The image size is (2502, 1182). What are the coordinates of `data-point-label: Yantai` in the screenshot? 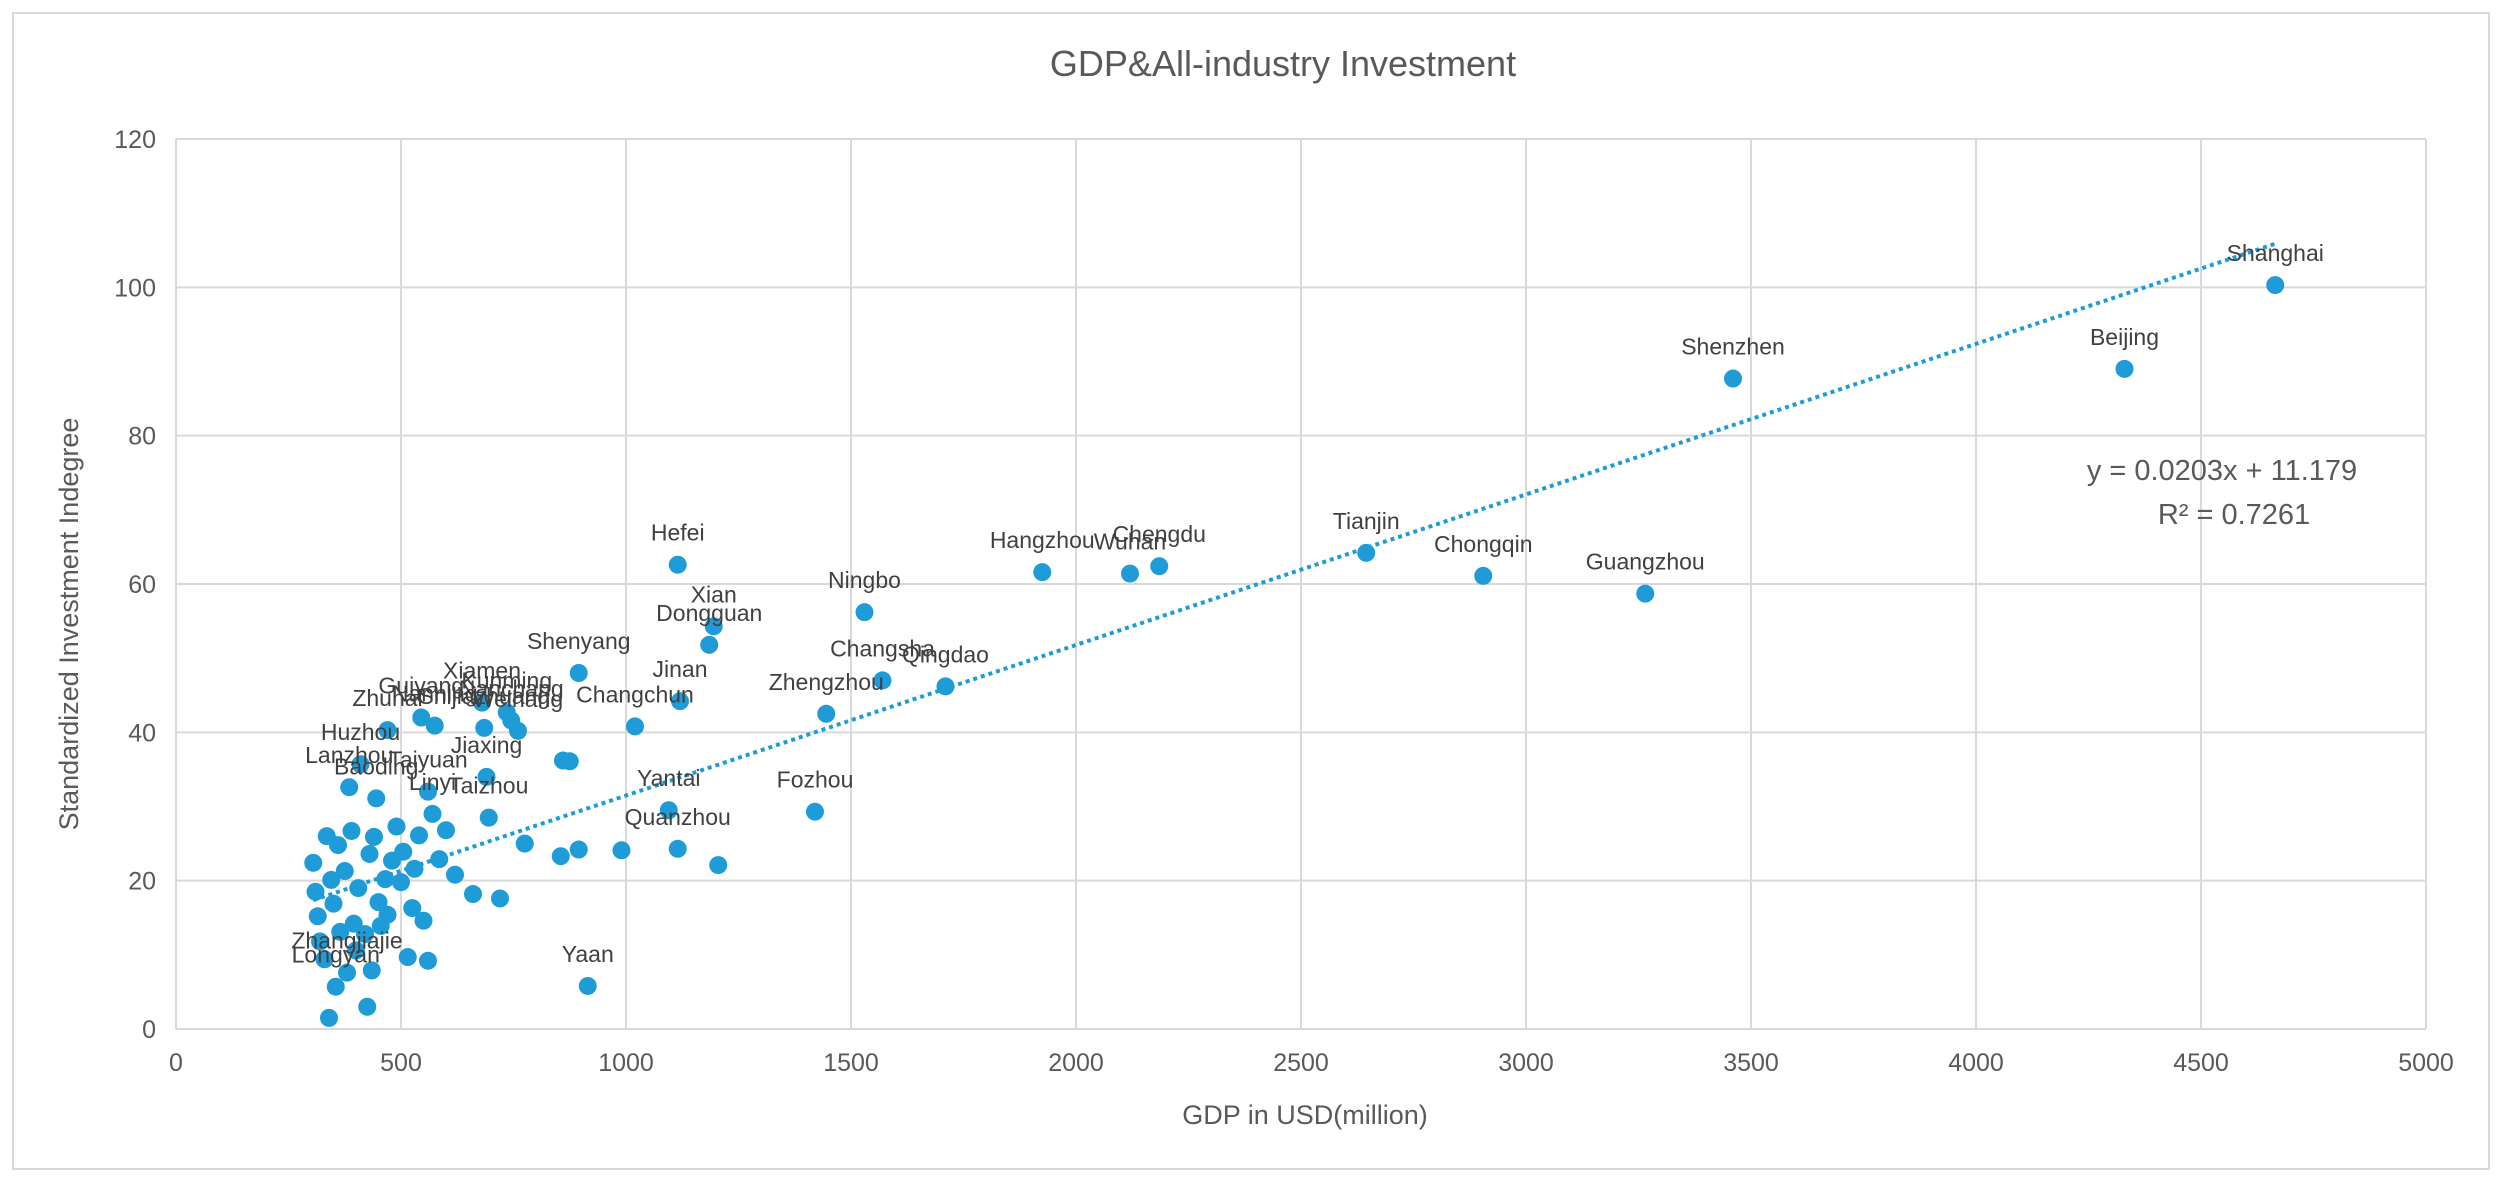 It's located at (669, 778).